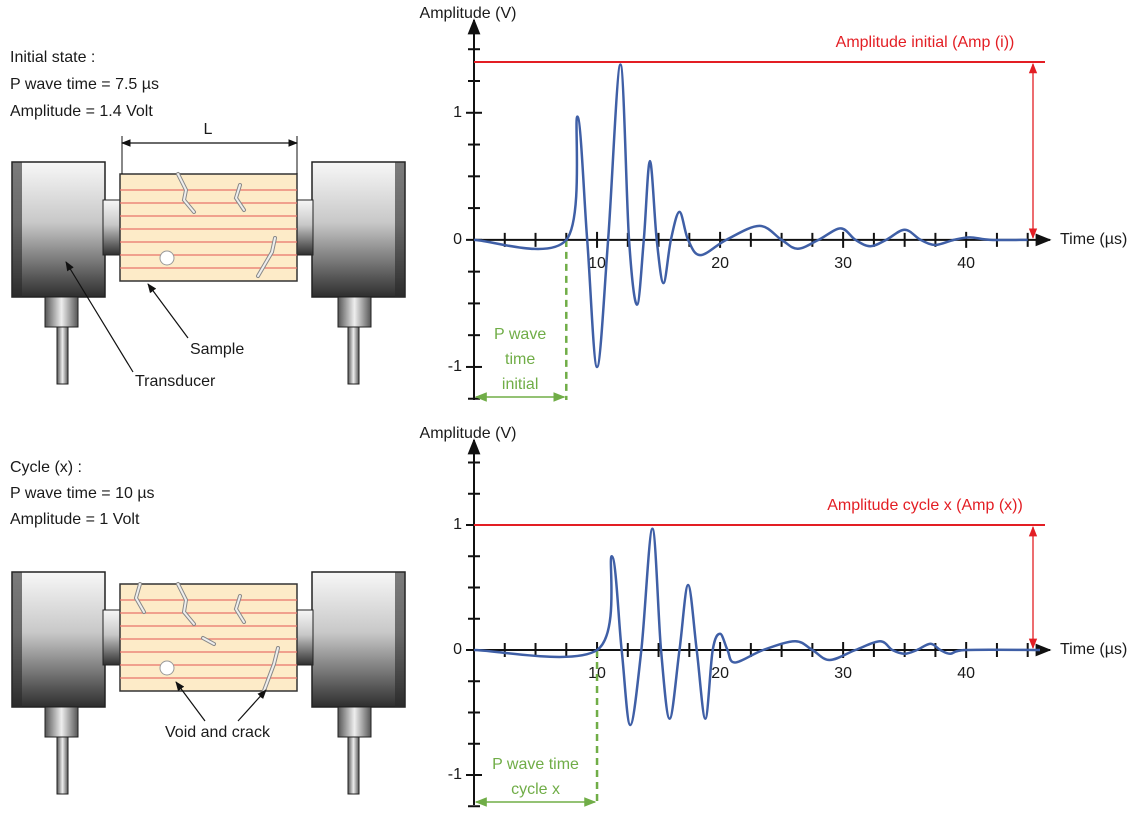 This screenshot has height=818, width=1146. What do you see at coordinates (99, 317) in the screenshot?
I see `transducer-arrow` at bounding box center [99, 317].